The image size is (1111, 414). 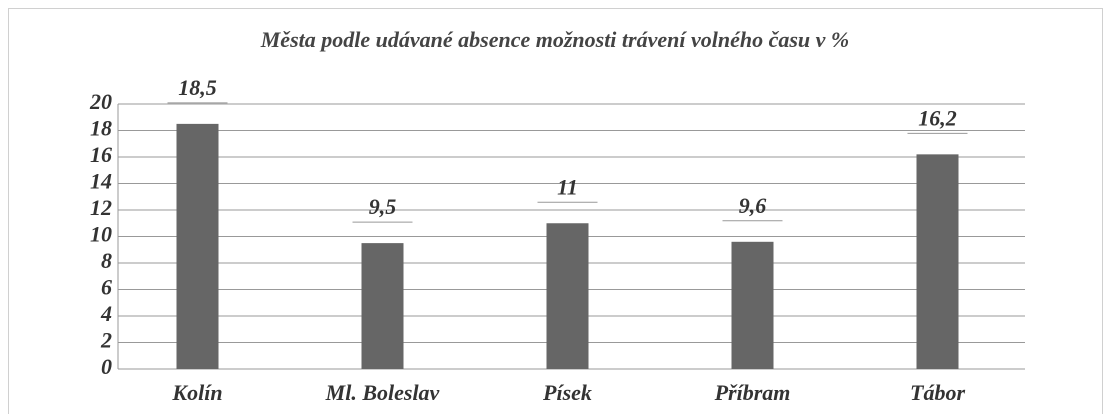 What do you see at coordinates (752, 392) in the screenshot?
I see `x-tick-label: Příbram` at bounding box center [752, 392].